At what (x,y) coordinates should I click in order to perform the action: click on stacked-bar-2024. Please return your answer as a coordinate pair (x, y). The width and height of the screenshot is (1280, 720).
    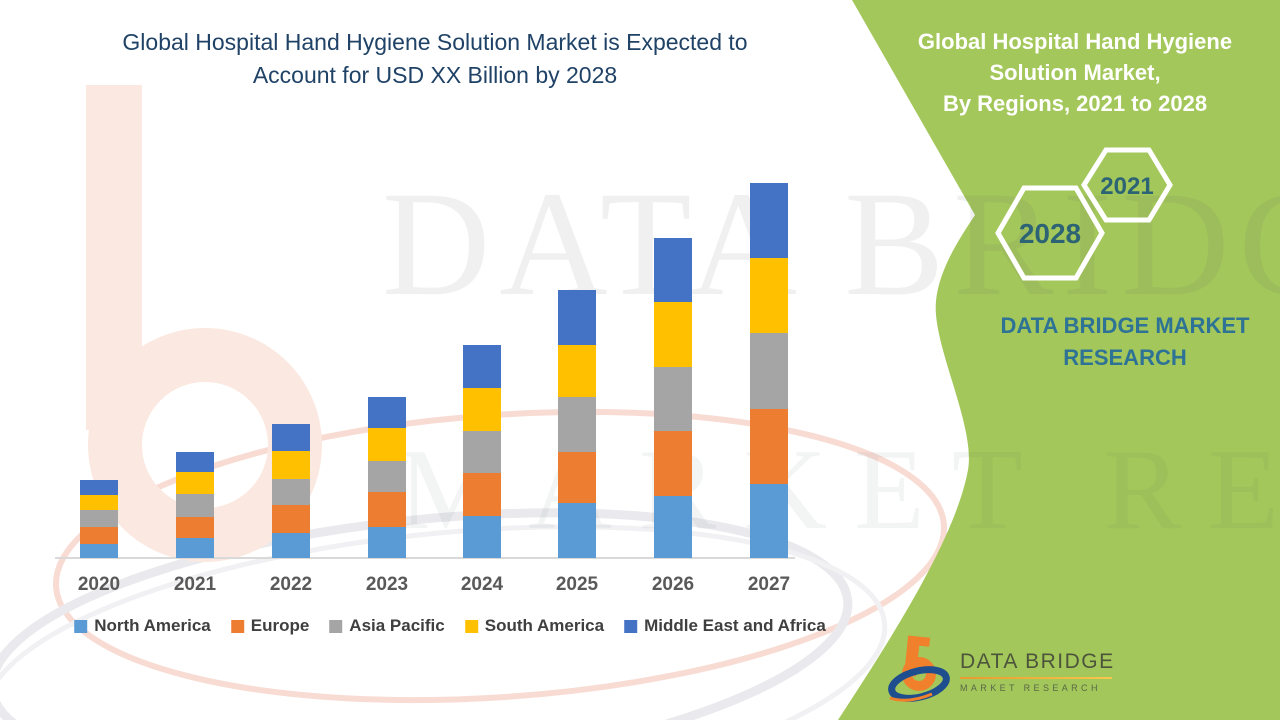
    Looking at the image, I should click on (482, 451).